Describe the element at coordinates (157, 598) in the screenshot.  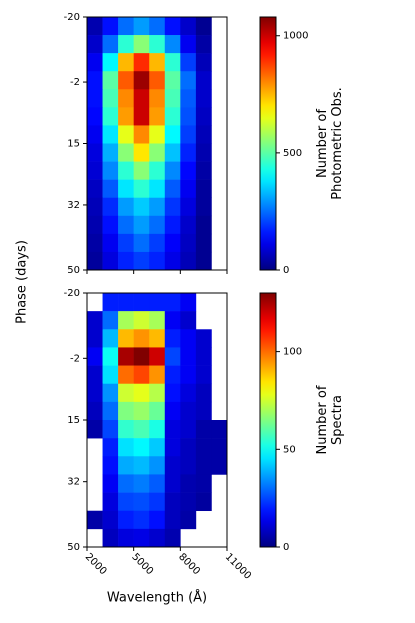
I see `x-axis-label: Wavelength (Å)` at that location.